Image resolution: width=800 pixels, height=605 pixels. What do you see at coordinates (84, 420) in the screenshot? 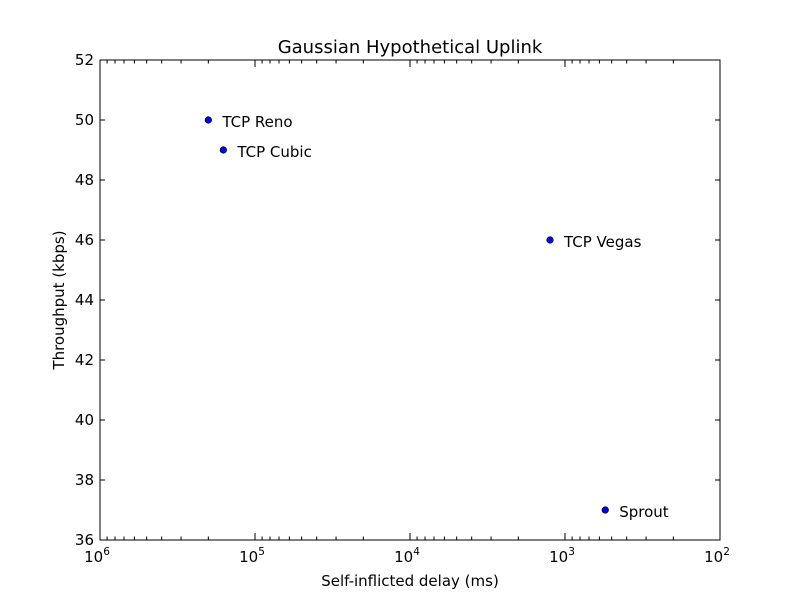
I see `y-tick-label: 40` at bounding box center [84, 420].